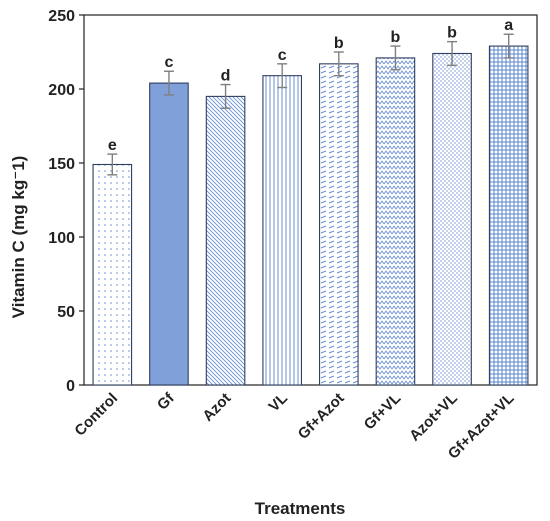  I want to click on x-tick-label: VL, so click(278, 403).